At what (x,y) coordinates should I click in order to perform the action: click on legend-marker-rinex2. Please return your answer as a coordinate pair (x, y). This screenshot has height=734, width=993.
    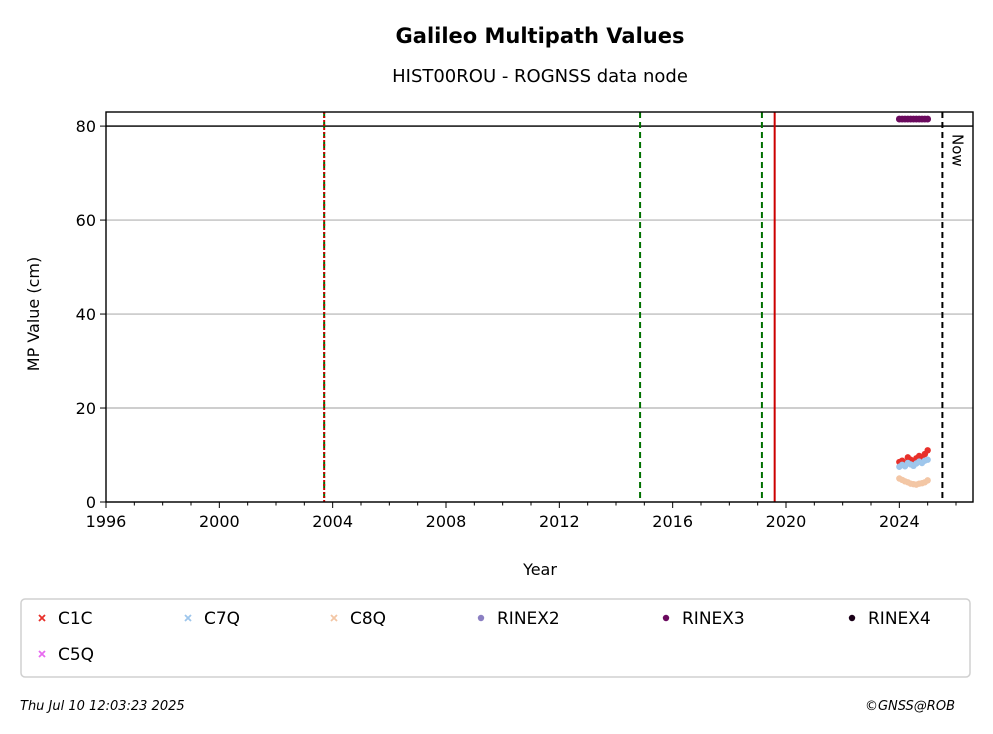
    Looking at the image, I should click on (481, 618).